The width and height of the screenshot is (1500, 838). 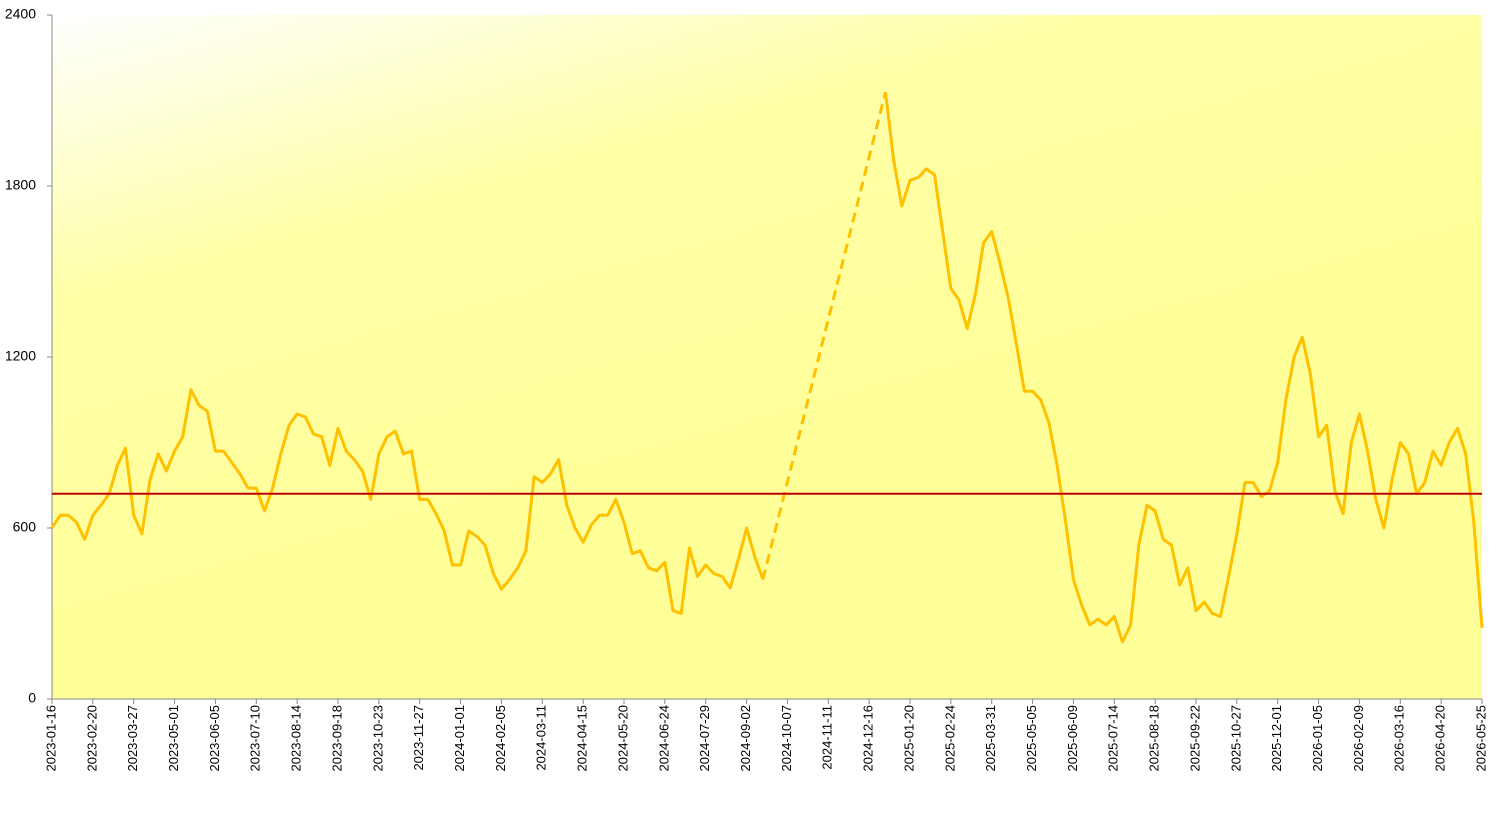 What do you see at coordinates (91, 738) in the screenshot?
I see `x-tick-label: 2023-02-20` at bounding box center [91, 738].